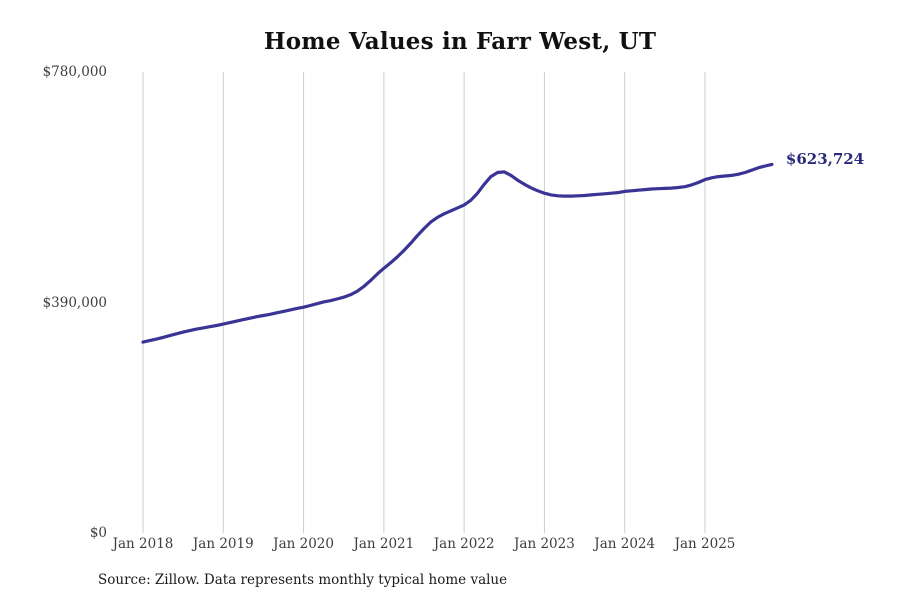 This screenshot has height=600, width=900. What do you see at coordinates (460, 41) in the screenshot?
I see `chart-title: Home Values in Farr West, UT` at bounding box center [460, 41].